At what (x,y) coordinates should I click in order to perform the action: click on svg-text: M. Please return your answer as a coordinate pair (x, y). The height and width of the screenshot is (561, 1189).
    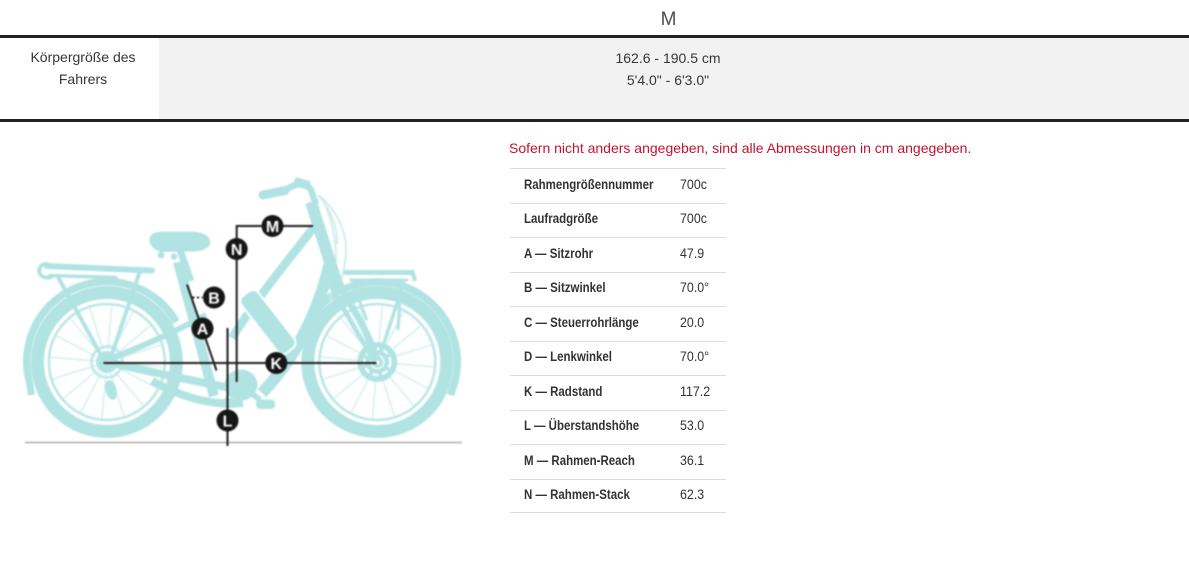
    Looking at the image, I should click on (272, 227).